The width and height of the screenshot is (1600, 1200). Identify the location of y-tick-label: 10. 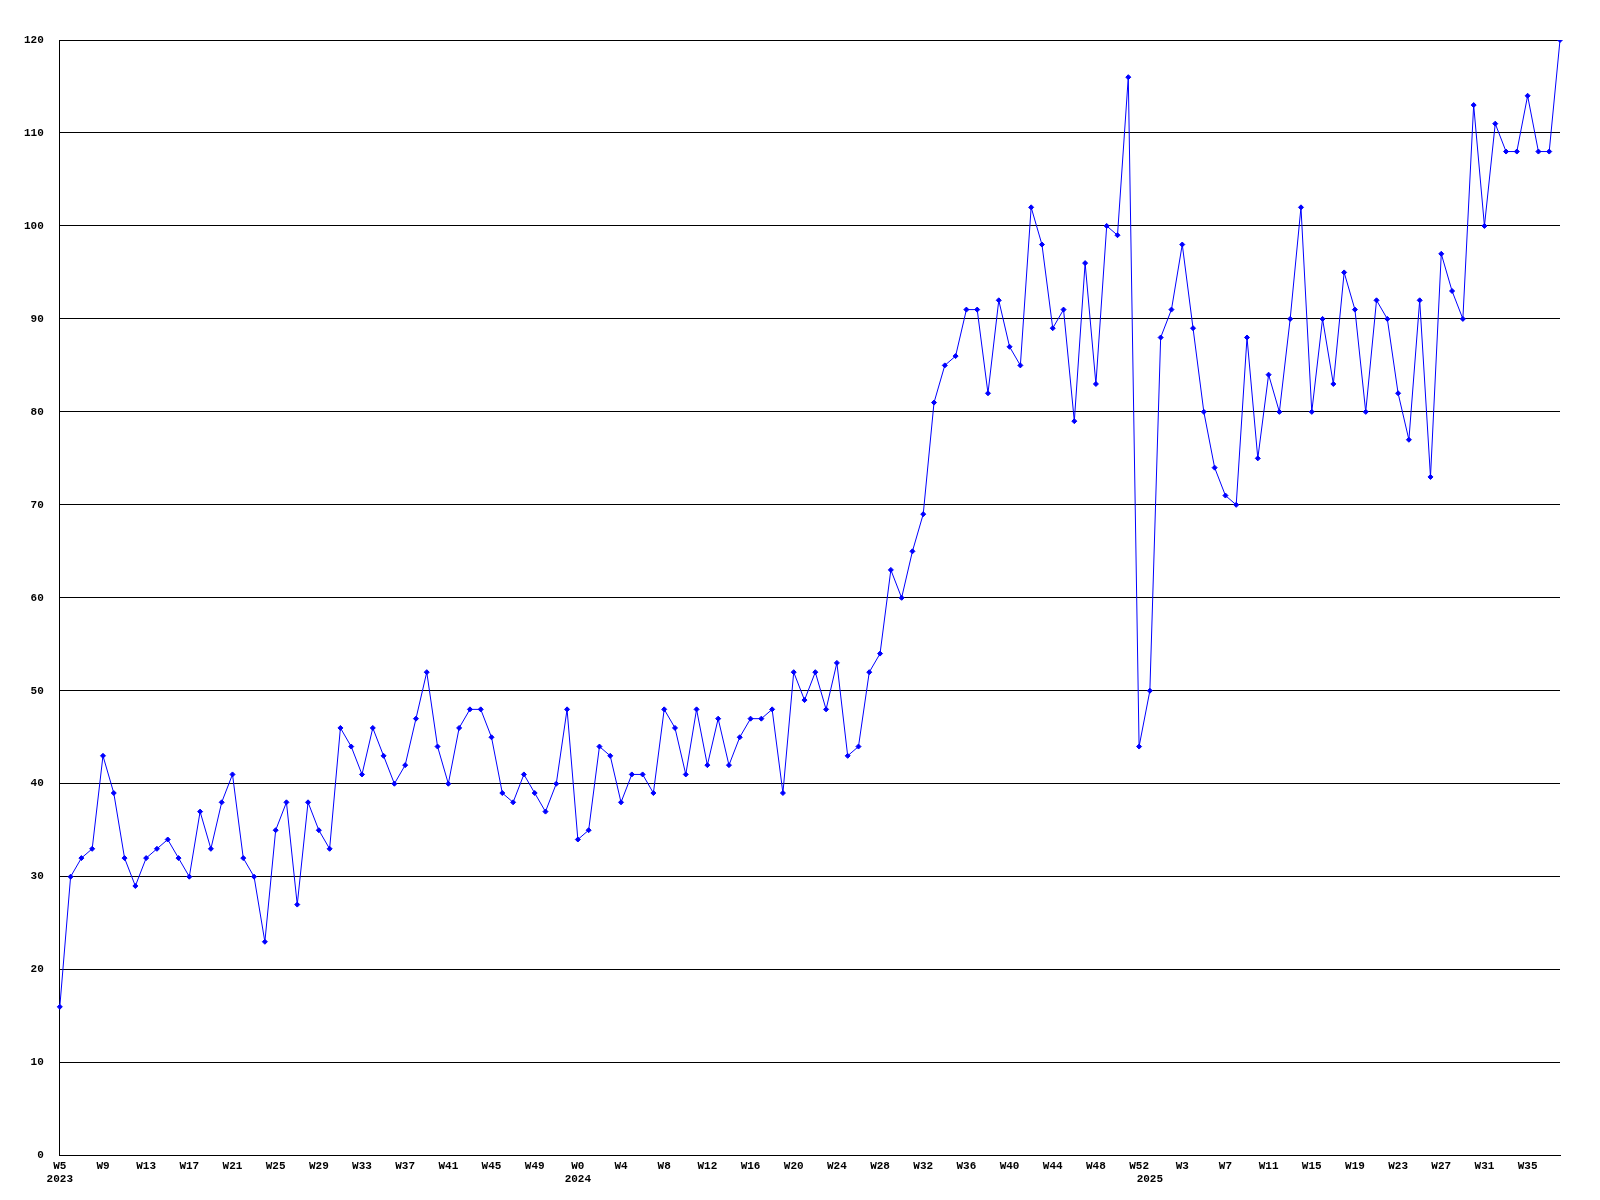
(37, 1062).